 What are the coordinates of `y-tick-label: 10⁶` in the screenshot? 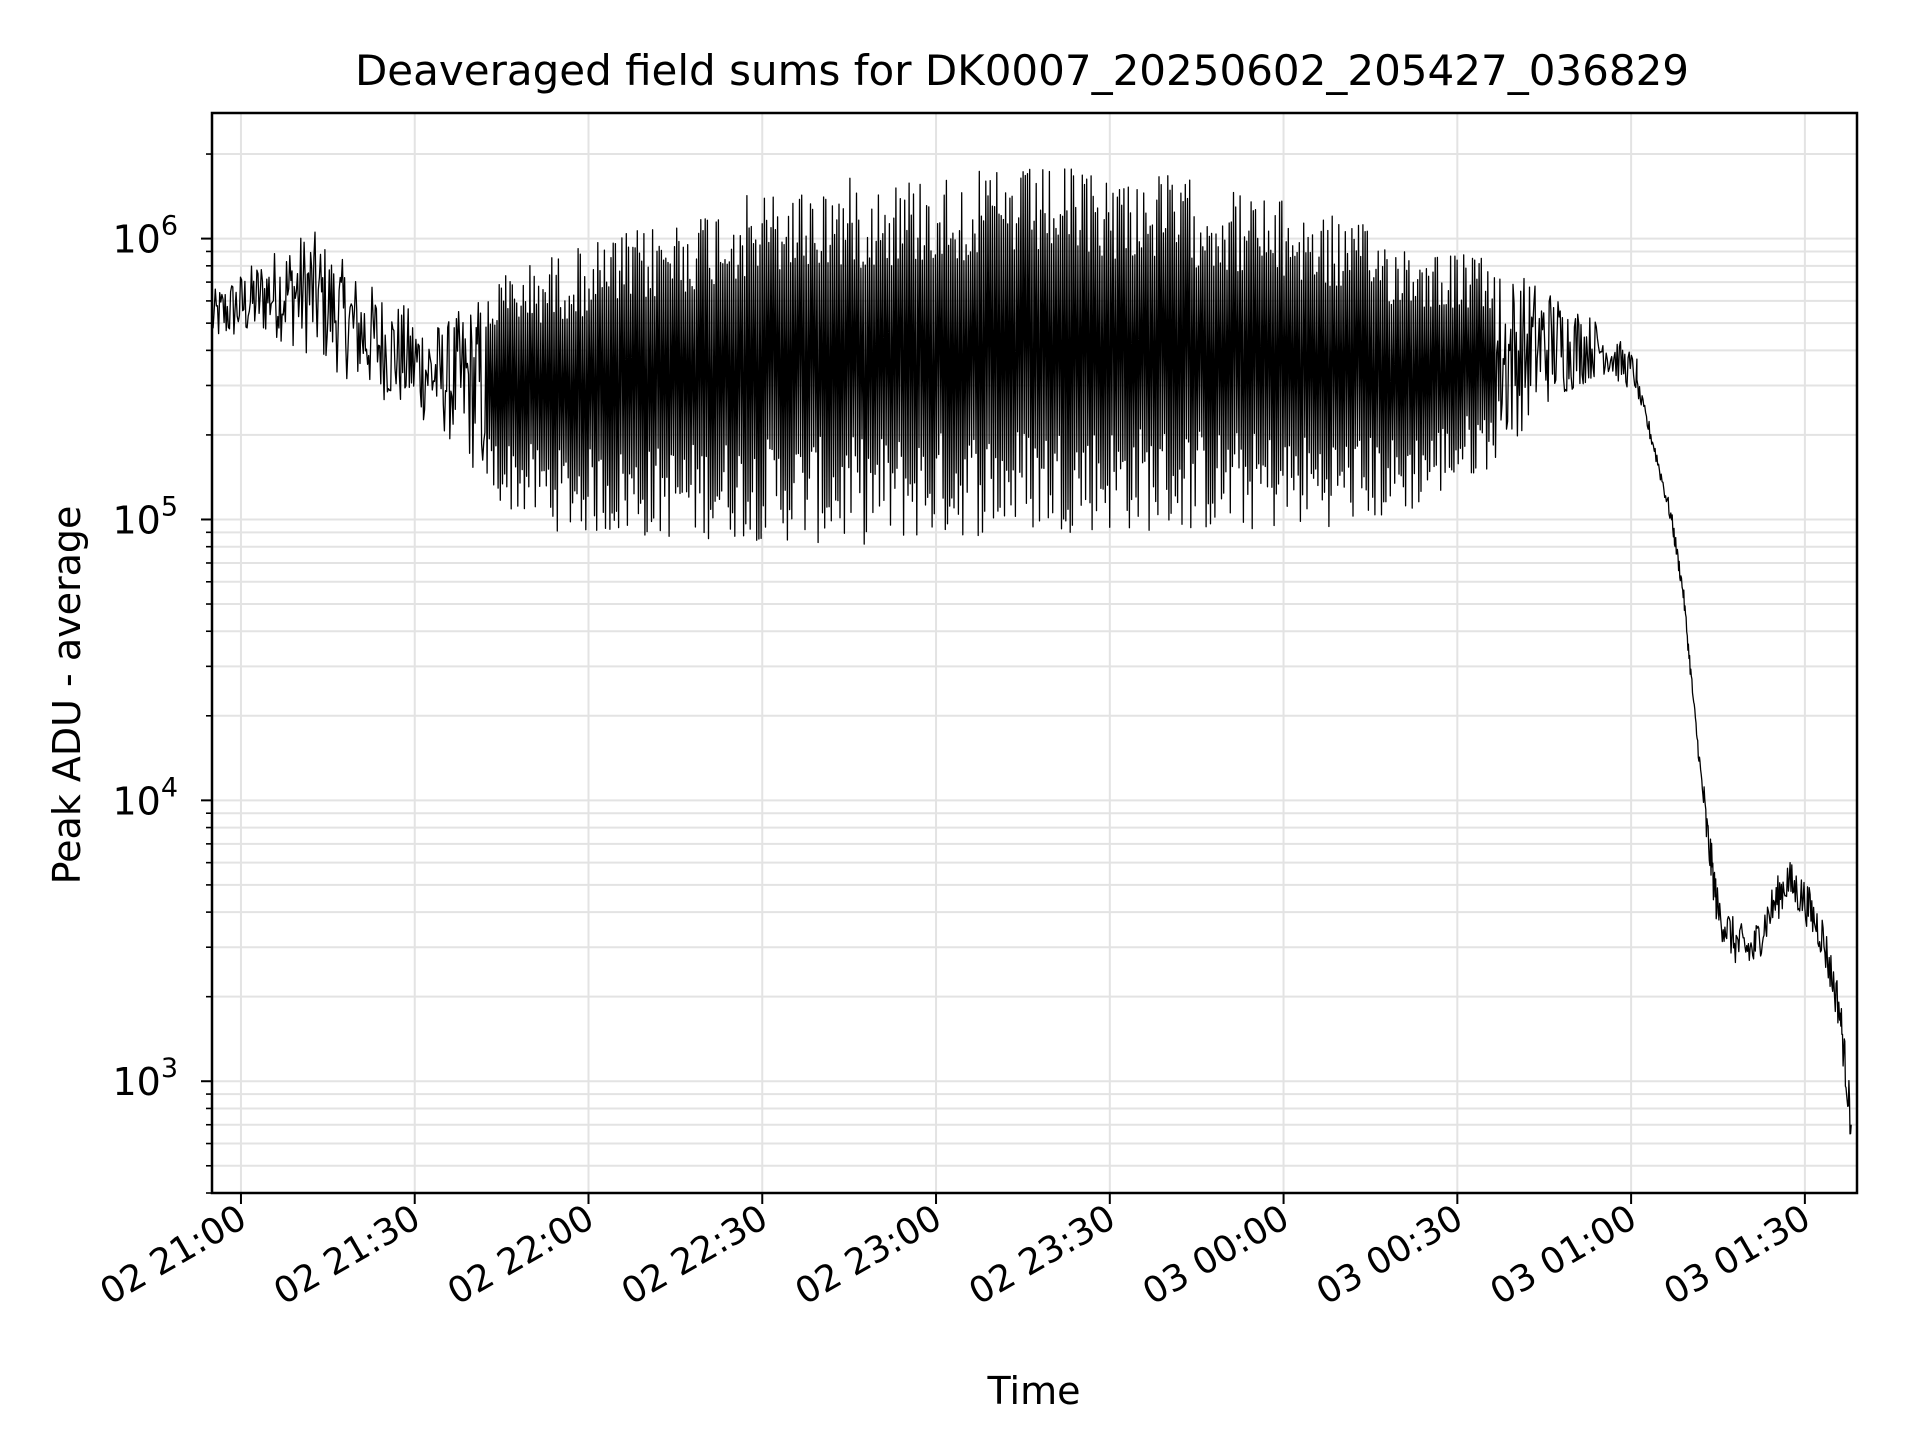 It's located at (145, 236).